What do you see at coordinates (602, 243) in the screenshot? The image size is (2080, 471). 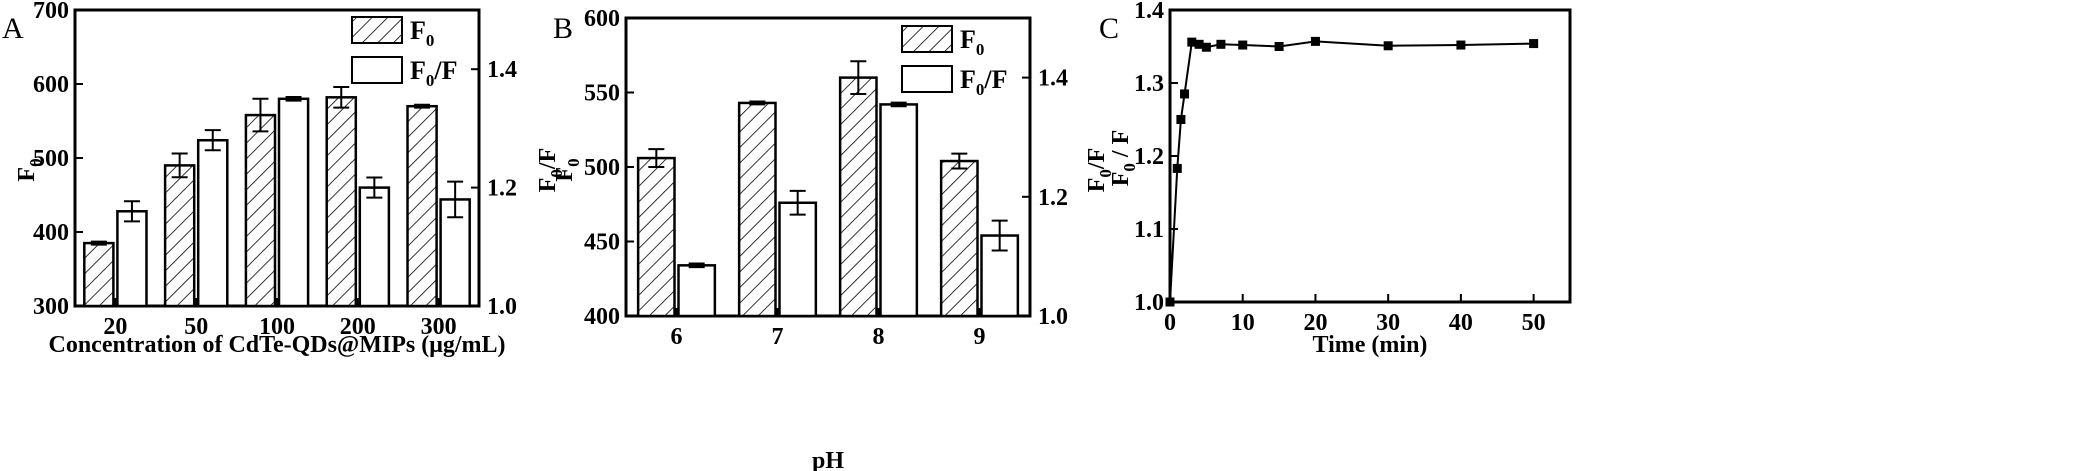 I see `y-tick-label: 450` at bounding box center [602, 243].